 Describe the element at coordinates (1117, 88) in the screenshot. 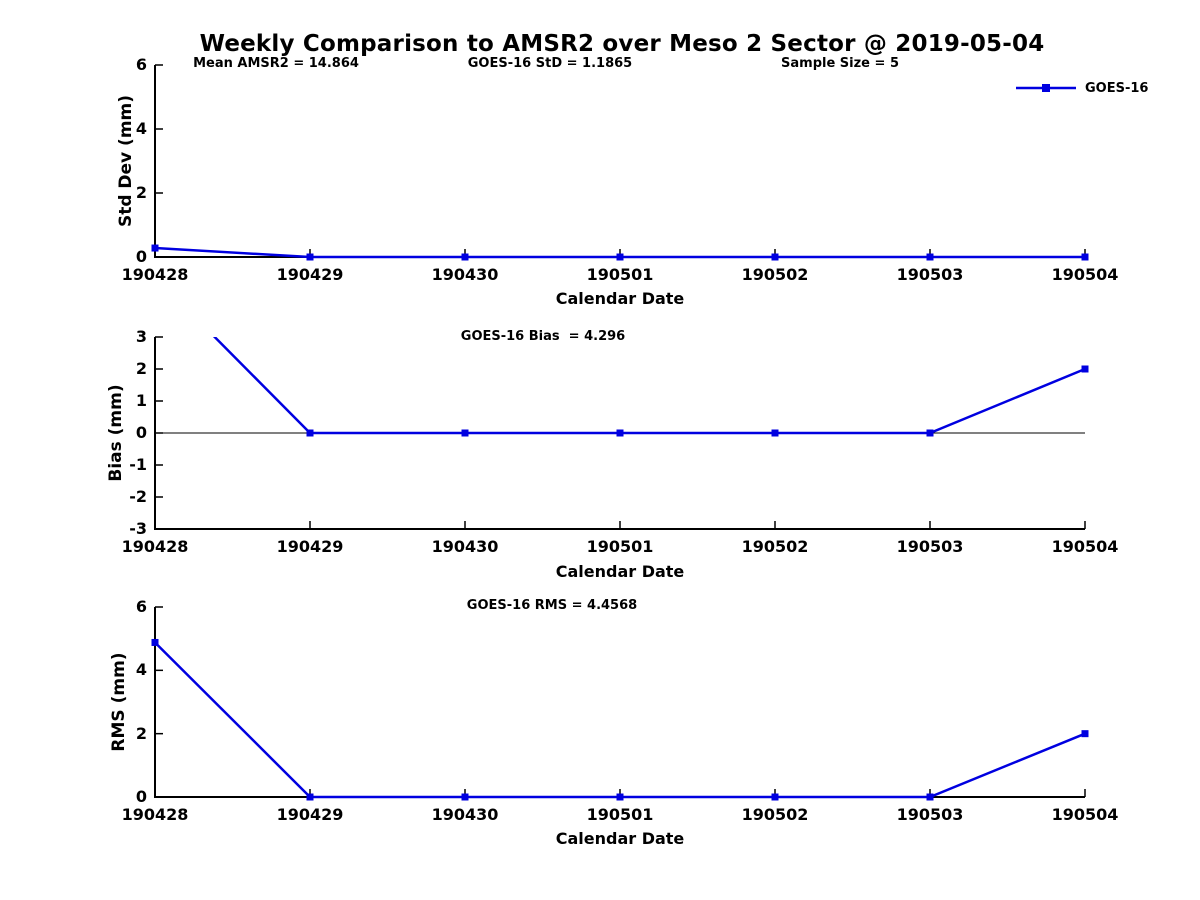

I see `legend-label: GOES-16` at that location.